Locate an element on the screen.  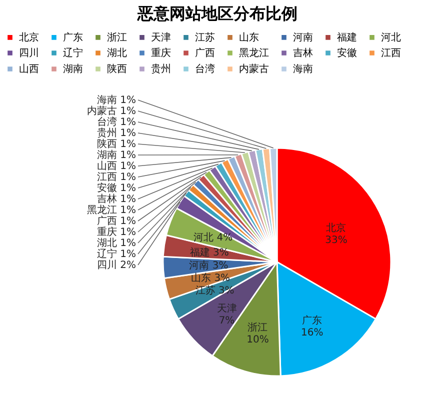
legend-label: 福建 is located at coordinates (347, 37).